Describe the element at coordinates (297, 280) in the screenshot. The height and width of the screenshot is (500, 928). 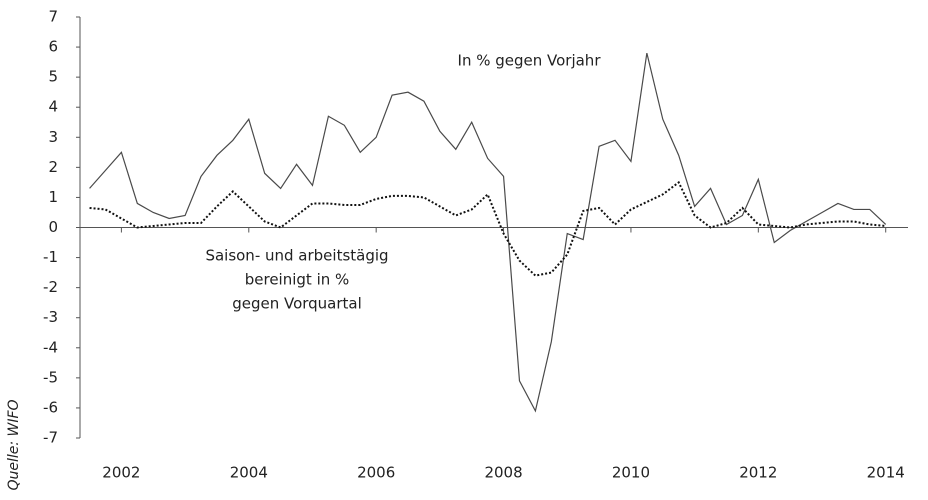
I see `annotation: bereinigt in %` at that location.